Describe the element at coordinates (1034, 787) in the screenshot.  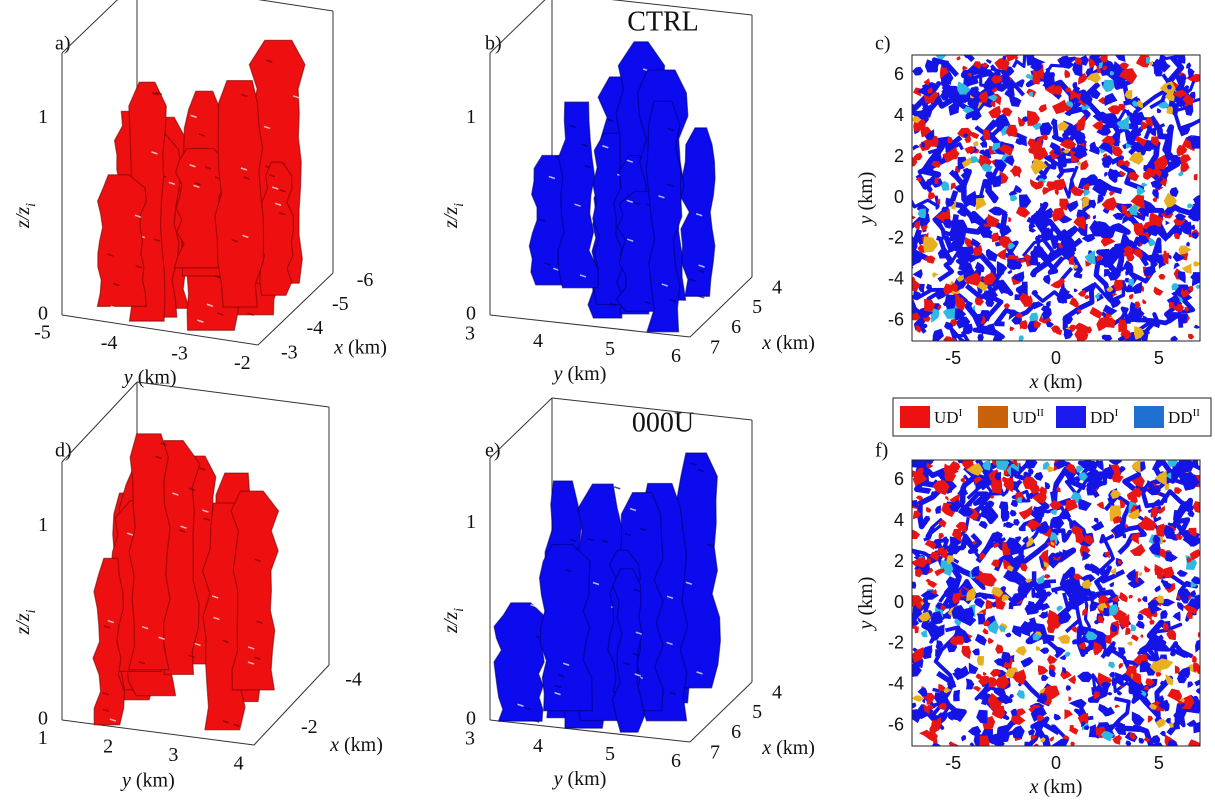
I see `axis-var: x` at that location.